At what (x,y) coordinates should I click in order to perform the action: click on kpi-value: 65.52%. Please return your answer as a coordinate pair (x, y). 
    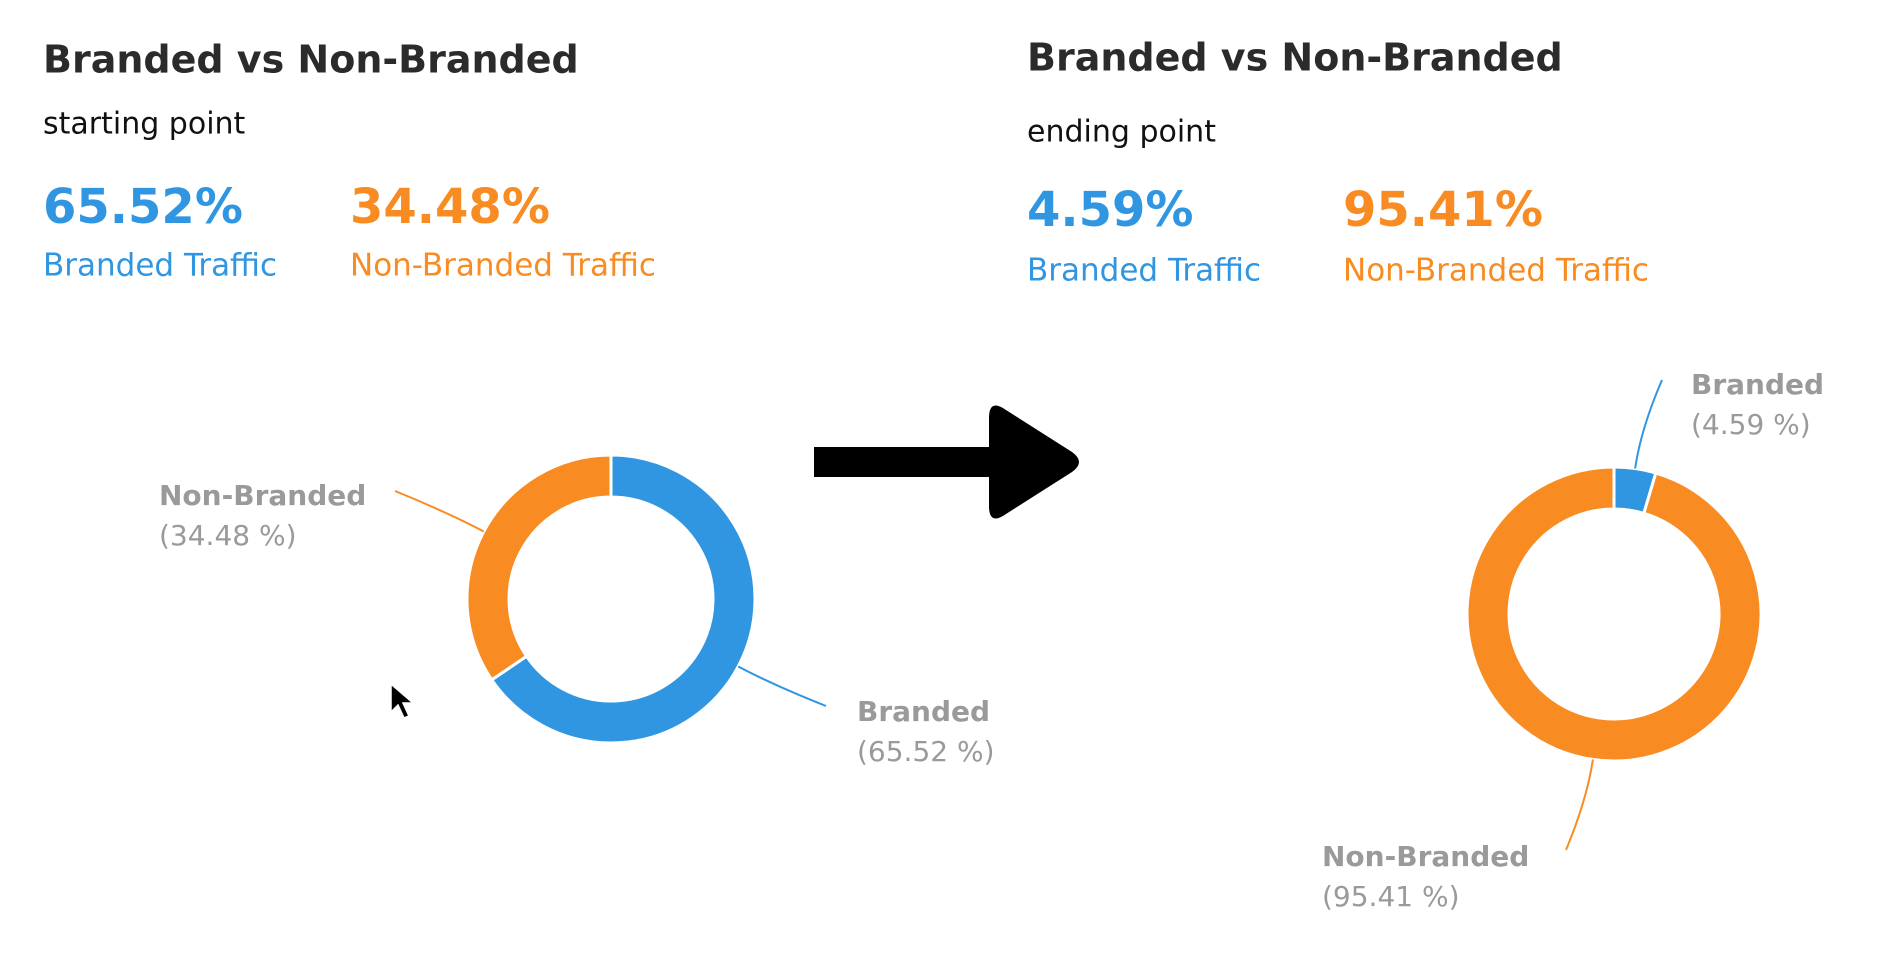
    Looking at the image, I should click on (143, 207).